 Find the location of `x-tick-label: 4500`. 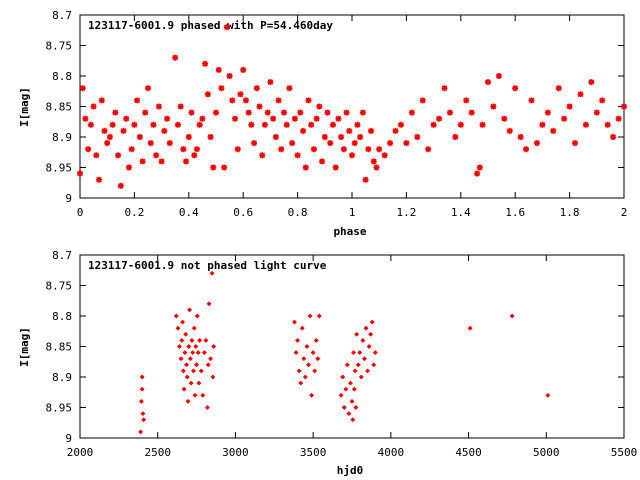

x-tick-label: 4500 is located at coordinates (468, 452).